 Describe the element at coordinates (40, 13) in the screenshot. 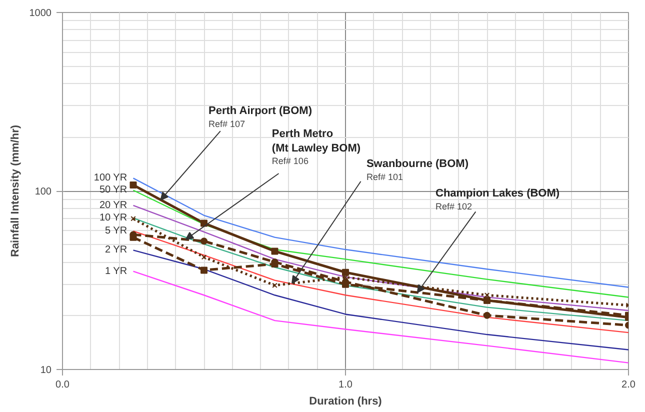

I see `y-tick-label: 1000` at that location.